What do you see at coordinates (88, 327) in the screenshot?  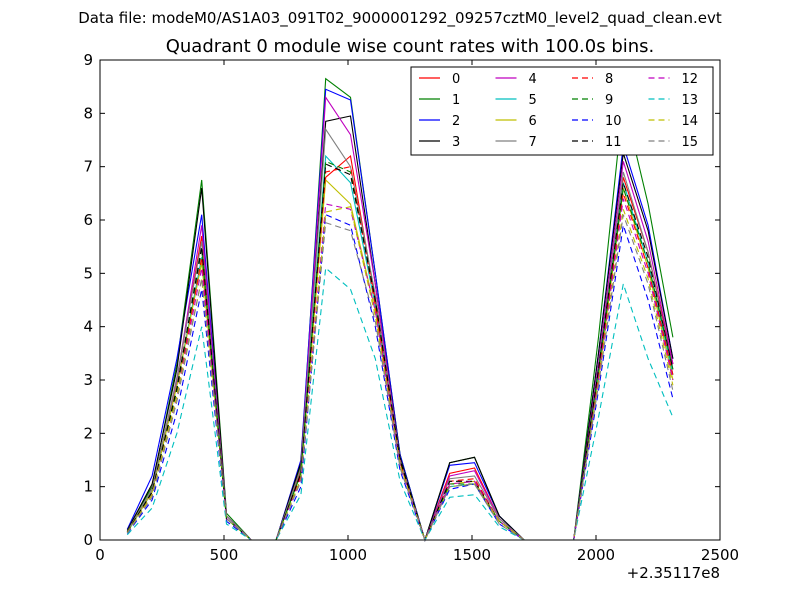 I see `y-tick-label: 4` at bounding box center [88, 327].